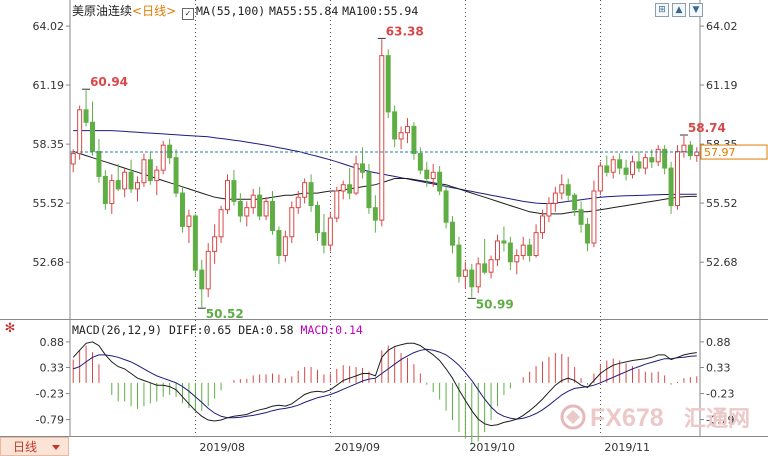 The width and height of the screenshot is (768, 456). Describe the element at coordinates (34, 446) in the screenshot. I see `timeframe-tab: 日线` at that location.